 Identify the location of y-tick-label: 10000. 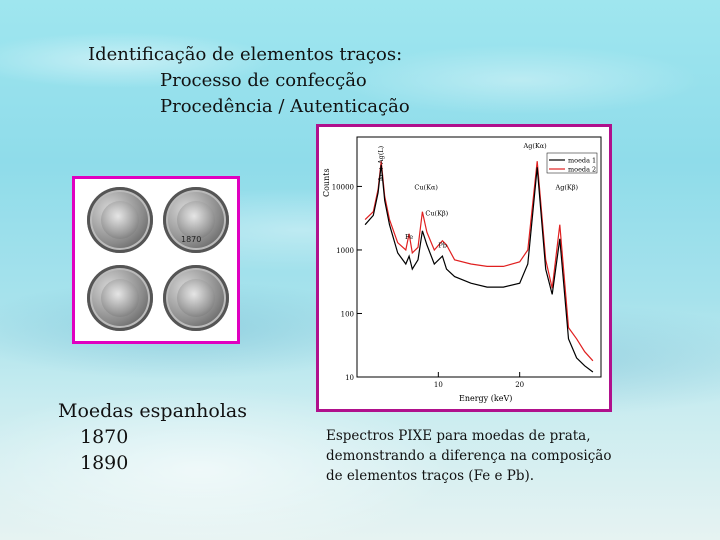
(343, 187).